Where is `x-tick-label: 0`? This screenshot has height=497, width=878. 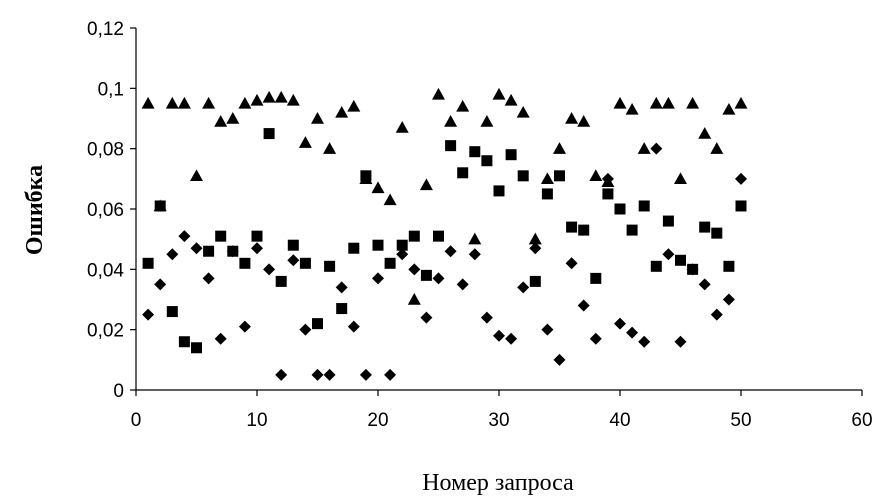
x-tick-label: 0 is located at coordinates (136, 420).